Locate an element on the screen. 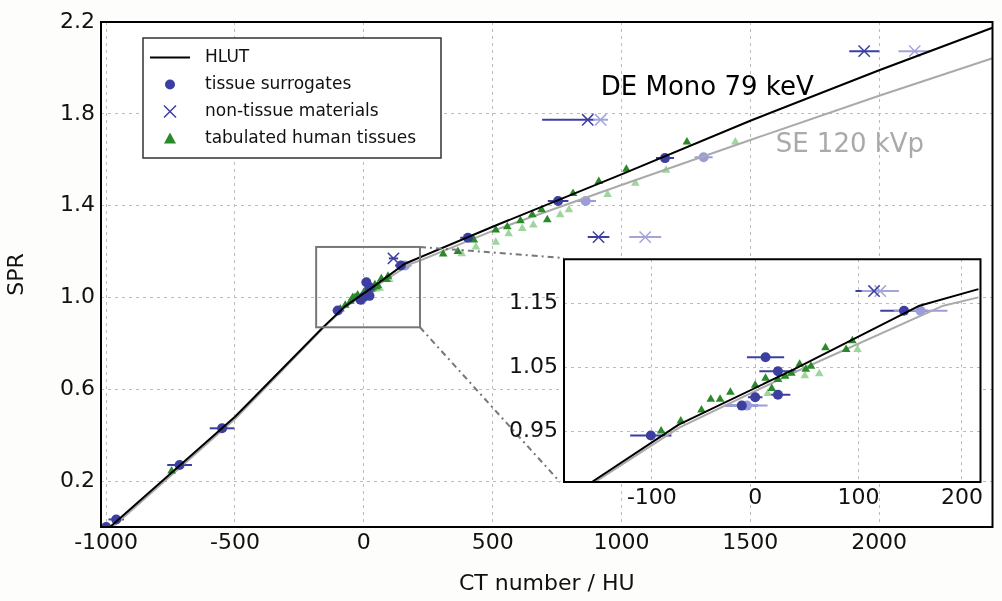 This screenshot has height=601, width=1002. y-tick-label: 2.2 is located at coordinates (77, 20).